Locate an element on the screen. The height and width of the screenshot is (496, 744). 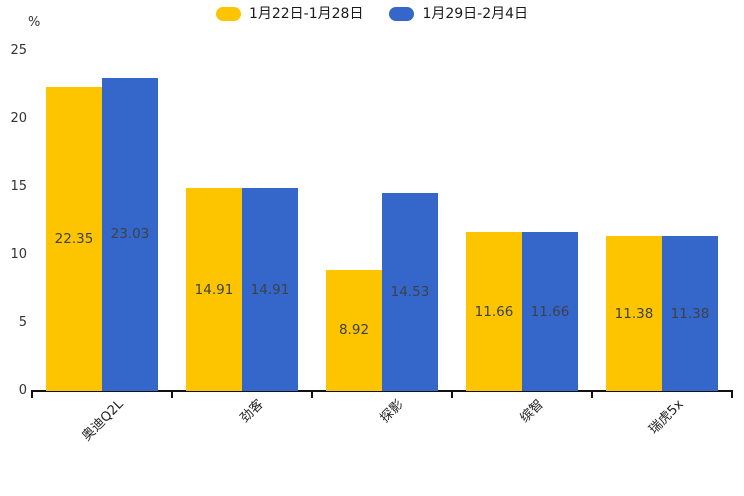
y-axis-tick-label: 25 is located at coordinates (18, 50).